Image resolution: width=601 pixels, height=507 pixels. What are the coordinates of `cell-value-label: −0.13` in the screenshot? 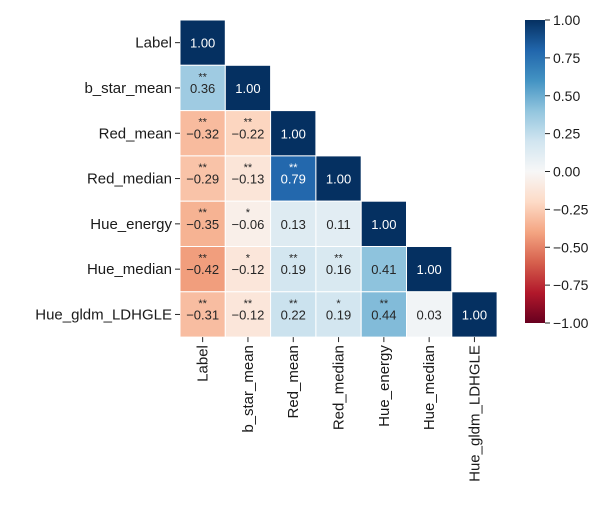 It's located at (247, 179).